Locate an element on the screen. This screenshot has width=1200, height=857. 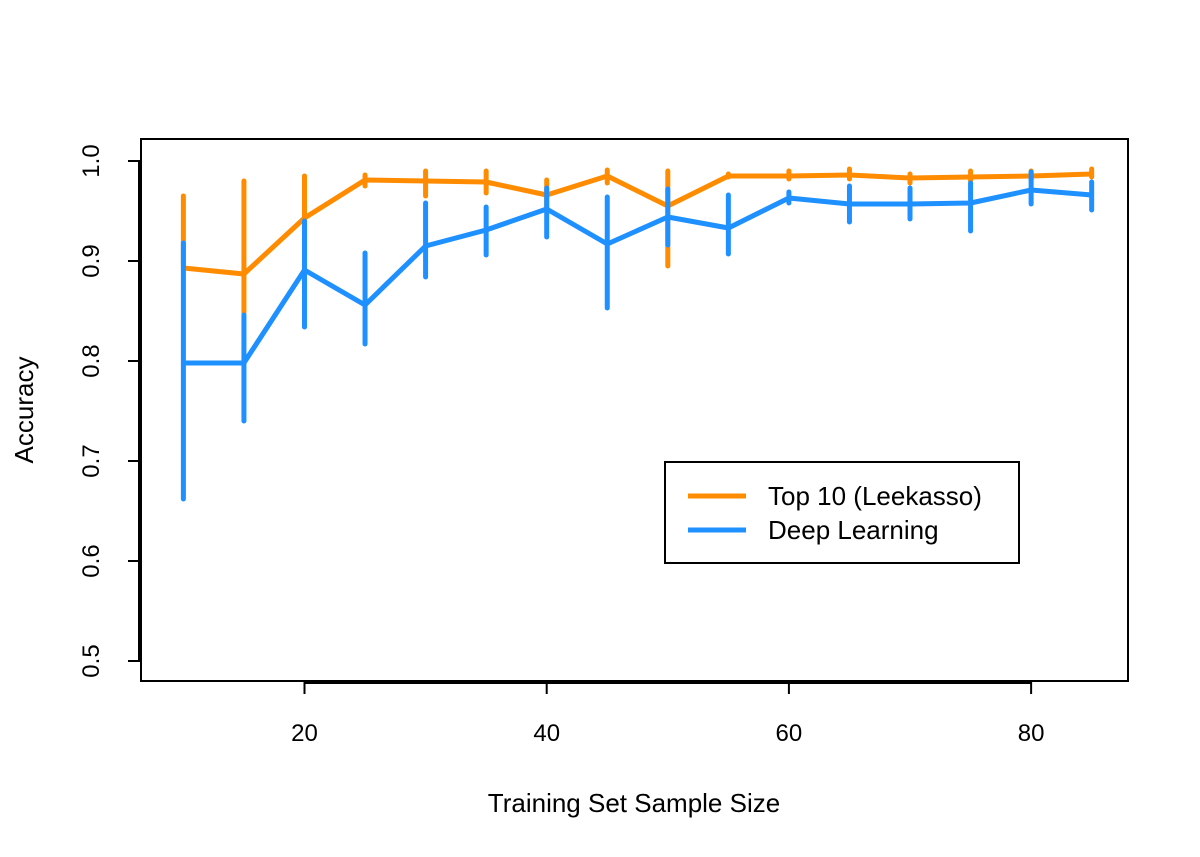
series-line-leekasso is located at coordinates (637, 224).